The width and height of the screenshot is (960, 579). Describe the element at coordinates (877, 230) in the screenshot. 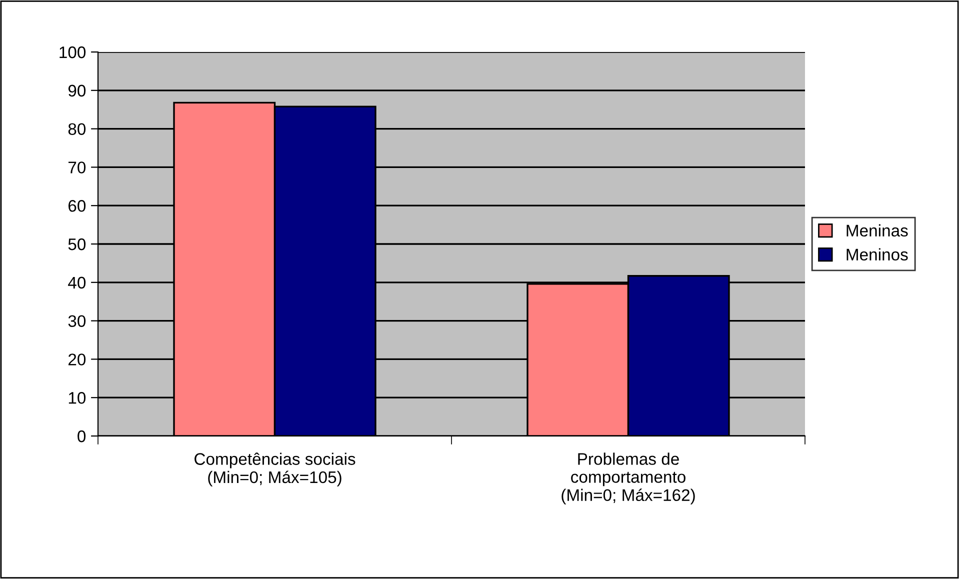

I see `legend-label: Meninas` at that location.